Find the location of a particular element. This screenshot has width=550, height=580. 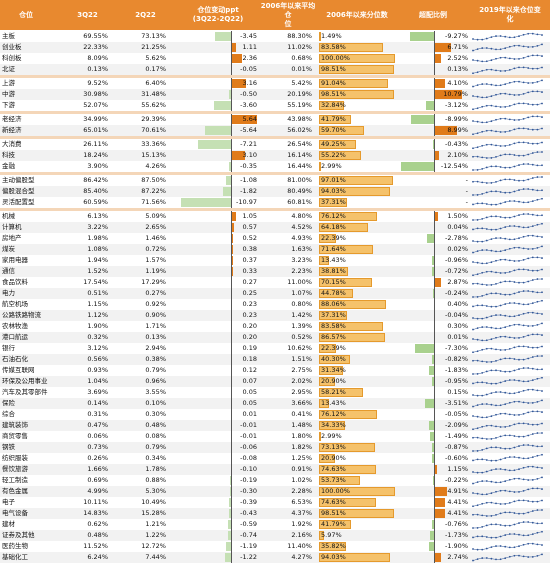

average-value: 0.52% is located at coordinates (301, 337).